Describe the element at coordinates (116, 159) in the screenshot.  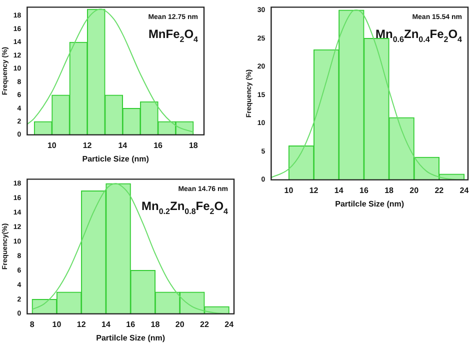
I see `x-axis-title: Particle Size (nm)` at that location.